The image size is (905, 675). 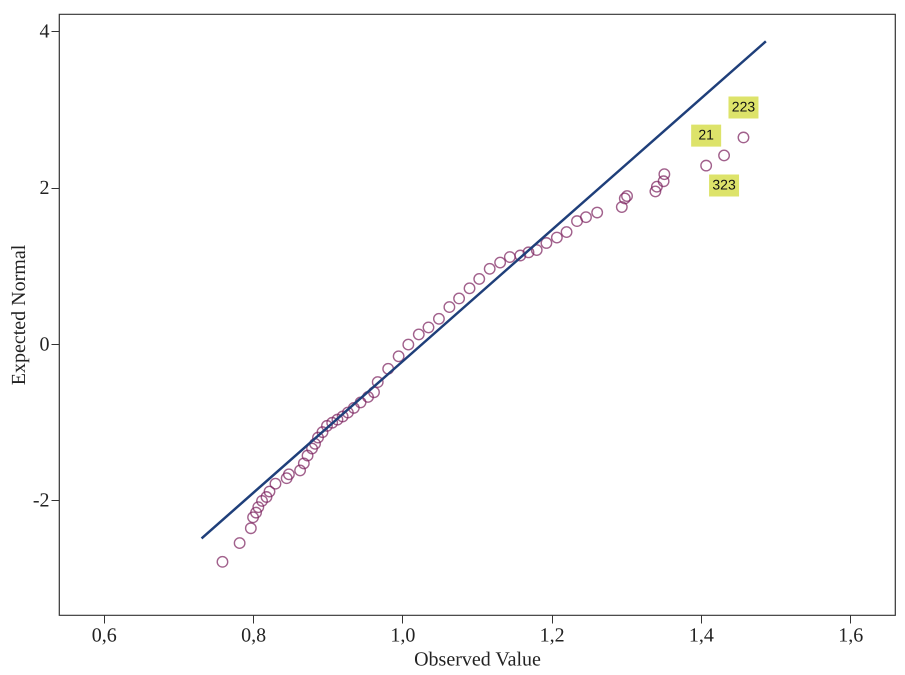 I want to click on x-axis-title: Observed Value, so click(x=478, y=659).